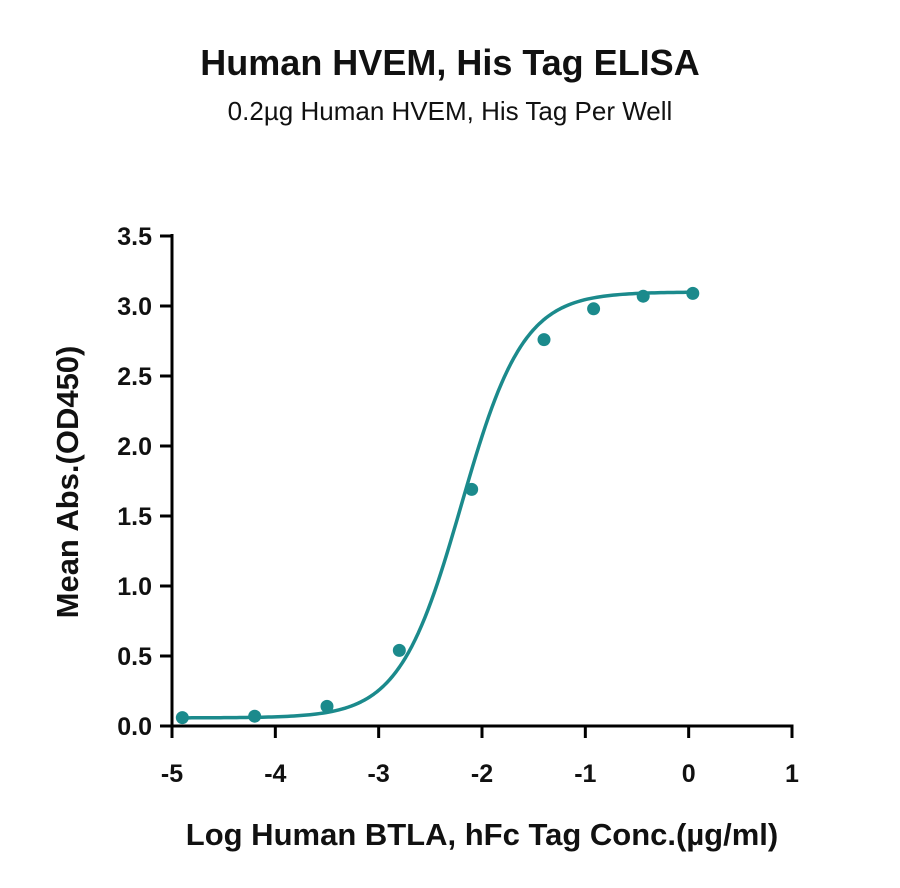 This screenshot has height=888, width=900. I want to click on x-tick-label: -3, so click(379, 774).